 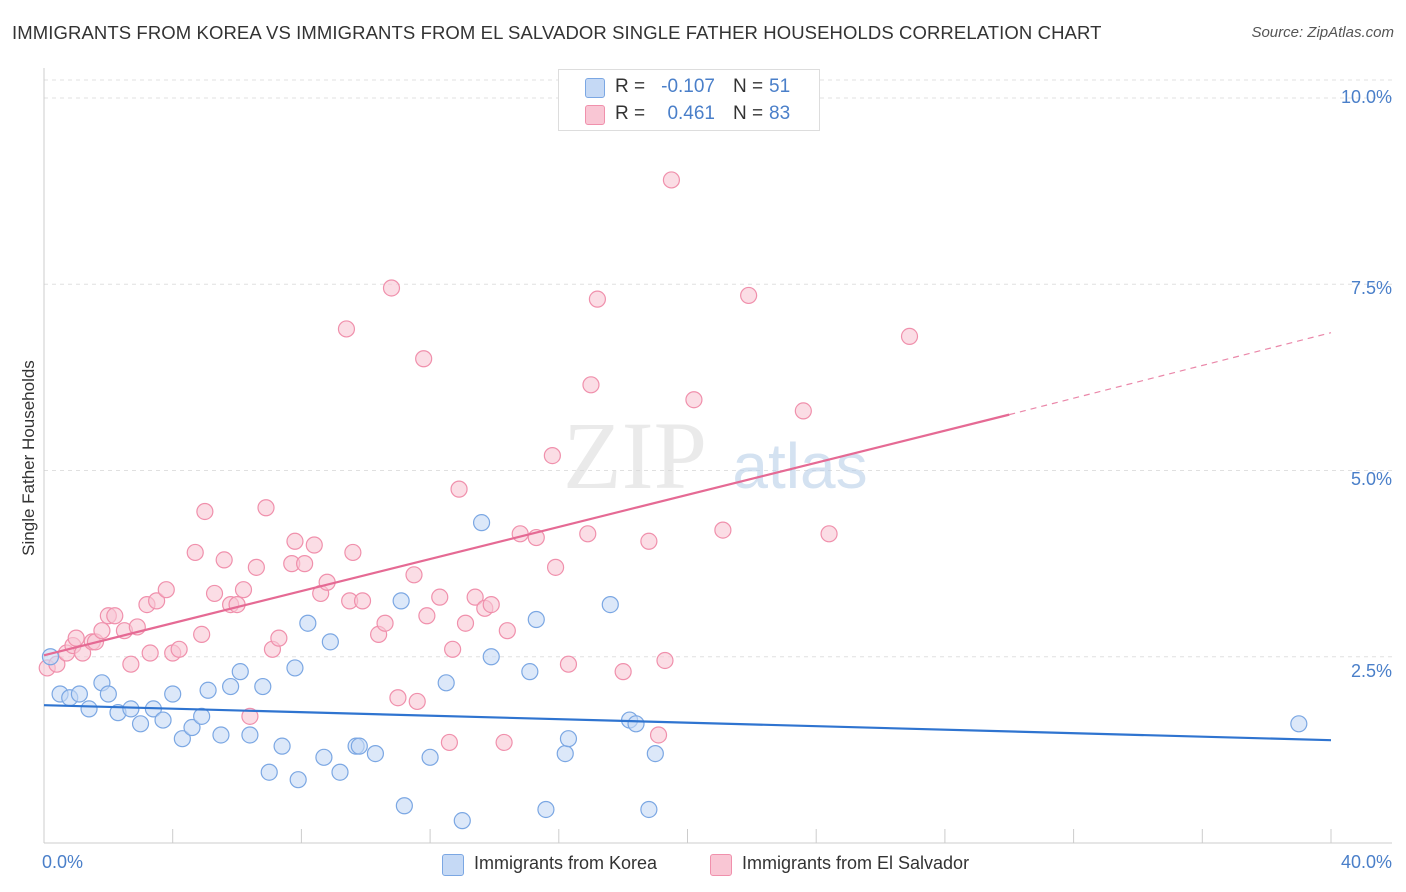 What do you see at coordinates (1322, 32) in the screenshot?
I see `source-credit: Source: ZipAtlas.com` at bounding box center [1322, 32].